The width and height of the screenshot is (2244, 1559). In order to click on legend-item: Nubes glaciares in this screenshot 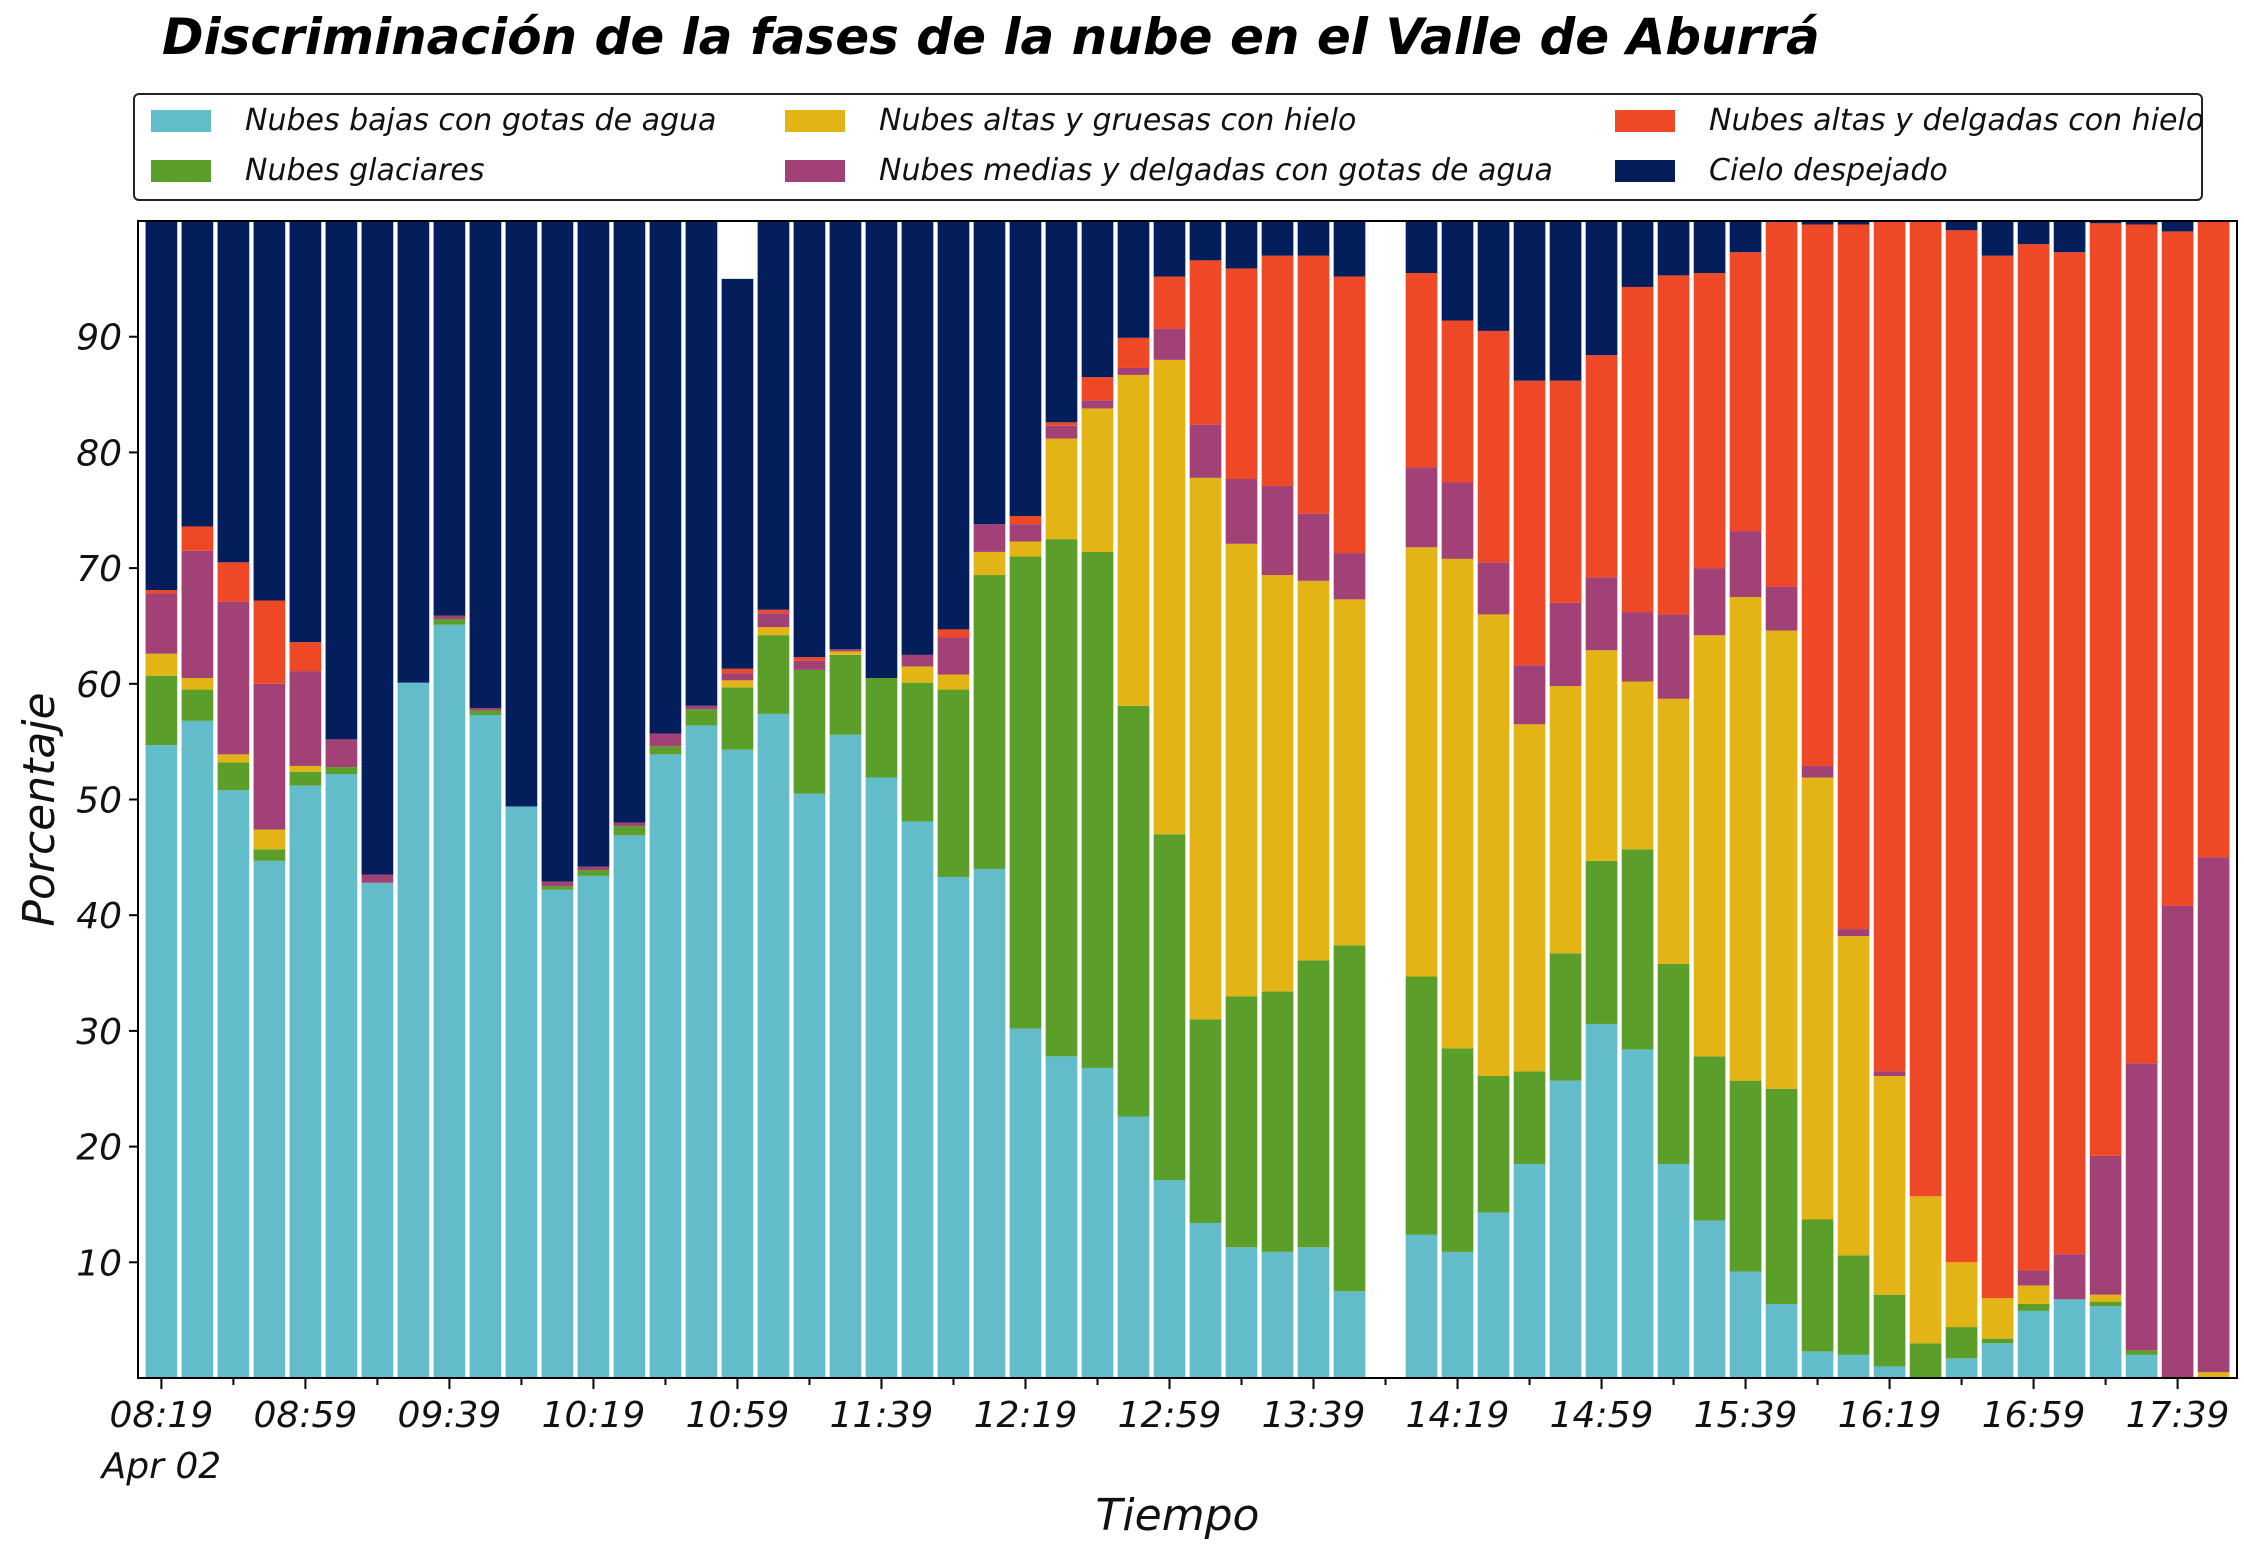, I will do `click(318, 170)`.